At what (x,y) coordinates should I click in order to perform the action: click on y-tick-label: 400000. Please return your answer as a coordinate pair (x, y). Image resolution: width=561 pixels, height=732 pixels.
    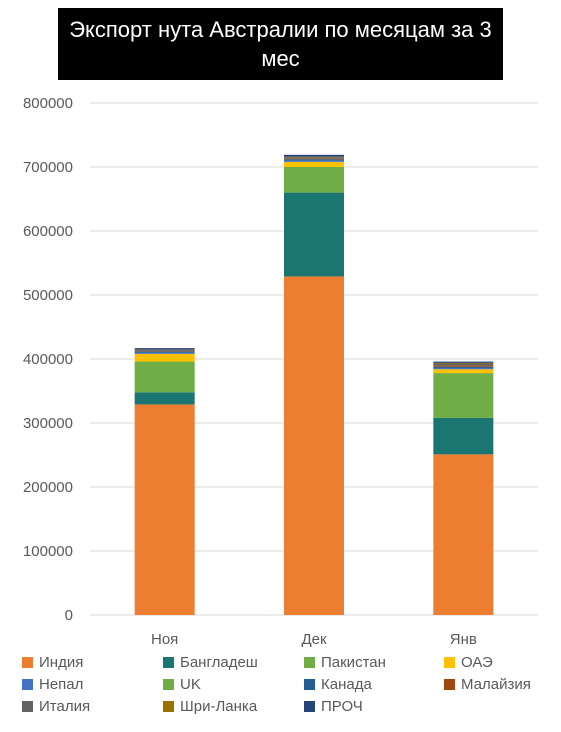
    Looking at the image, I should click on (48, 359).